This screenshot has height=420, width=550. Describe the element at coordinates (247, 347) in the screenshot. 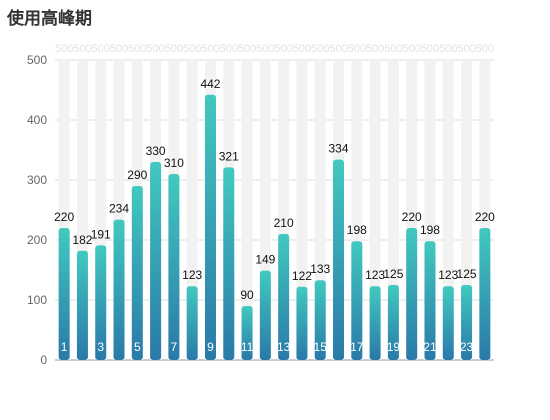

I see `x-tick-label: 11` at that location.